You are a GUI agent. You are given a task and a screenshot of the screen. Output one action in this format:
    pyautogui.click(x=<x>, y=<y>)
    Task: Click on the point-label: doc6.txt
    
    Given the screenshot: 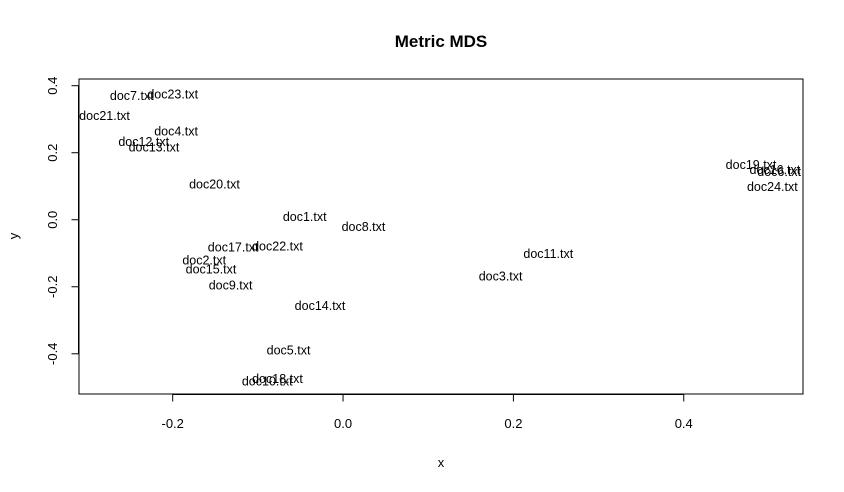 What is the action you would take?
    pyautogui.click(x=779, y=172)
    